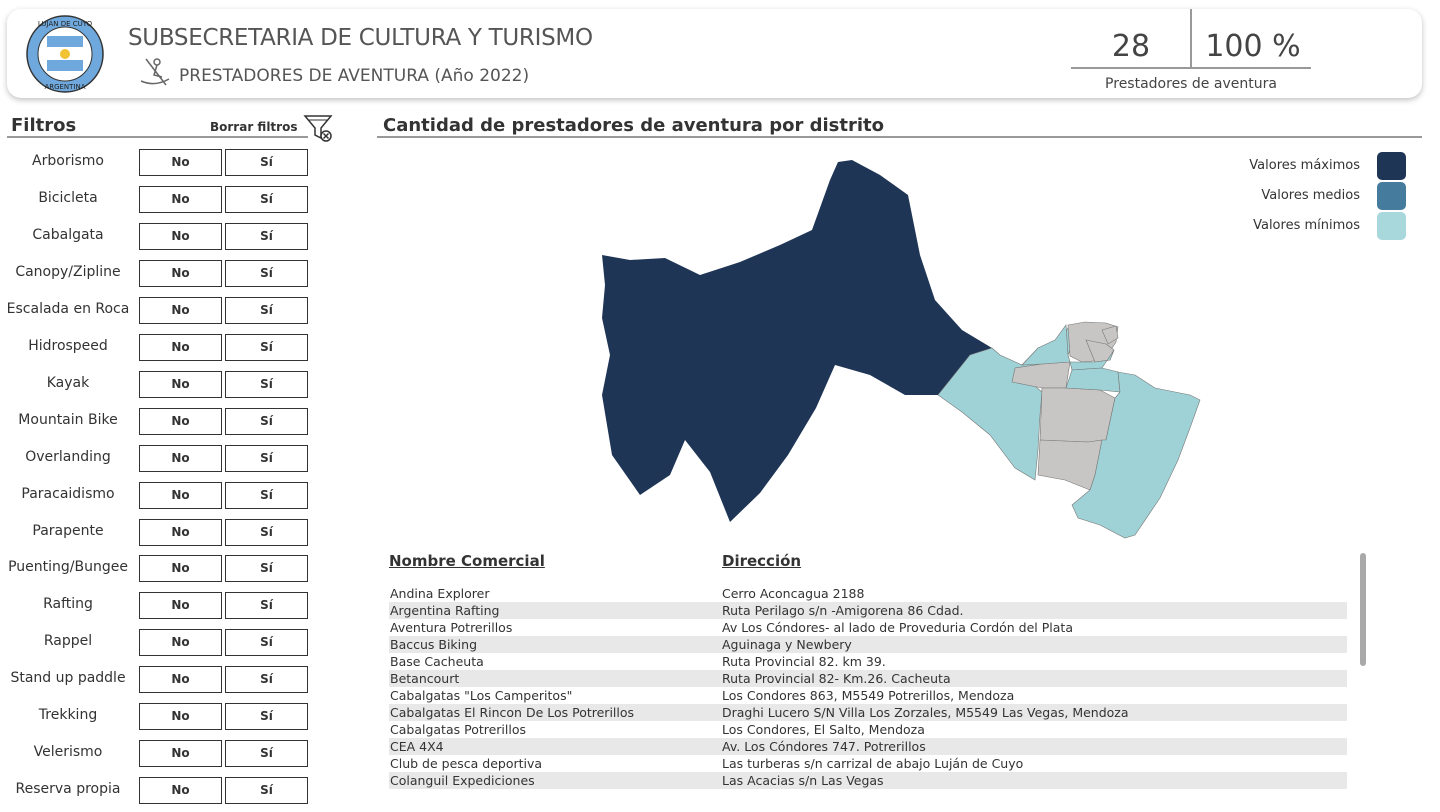 The height and width of the screenshot is (812, 1440). I want to click on table-row: Base Cacheuta Ruta Provincial 82. km 39., so click(868, 661).